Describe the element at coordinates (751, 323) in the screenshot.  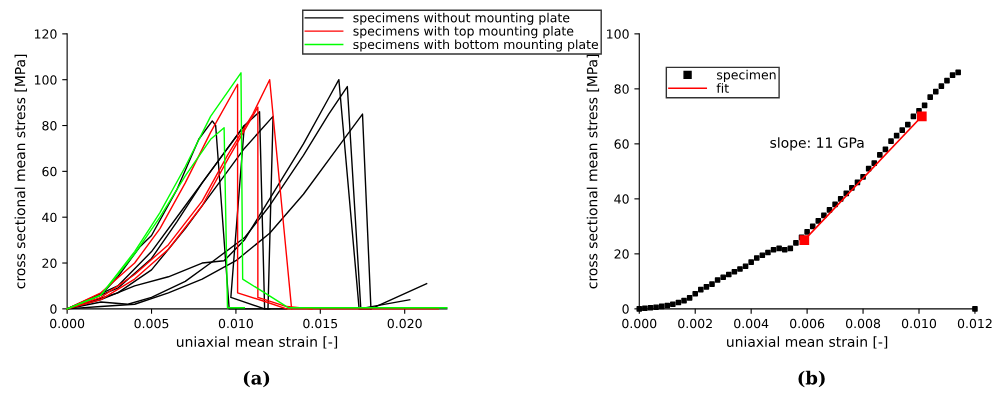
I see `x-tick-label: 0.004` at that location.